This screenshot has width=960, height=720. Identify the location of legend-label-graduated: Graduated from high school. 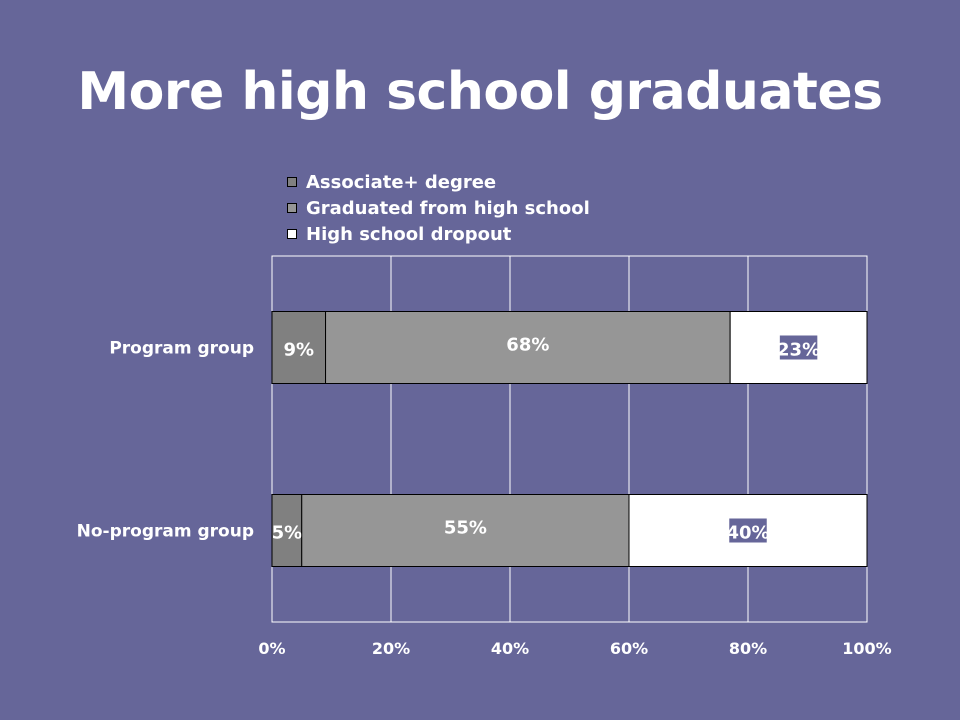
(448, 208).